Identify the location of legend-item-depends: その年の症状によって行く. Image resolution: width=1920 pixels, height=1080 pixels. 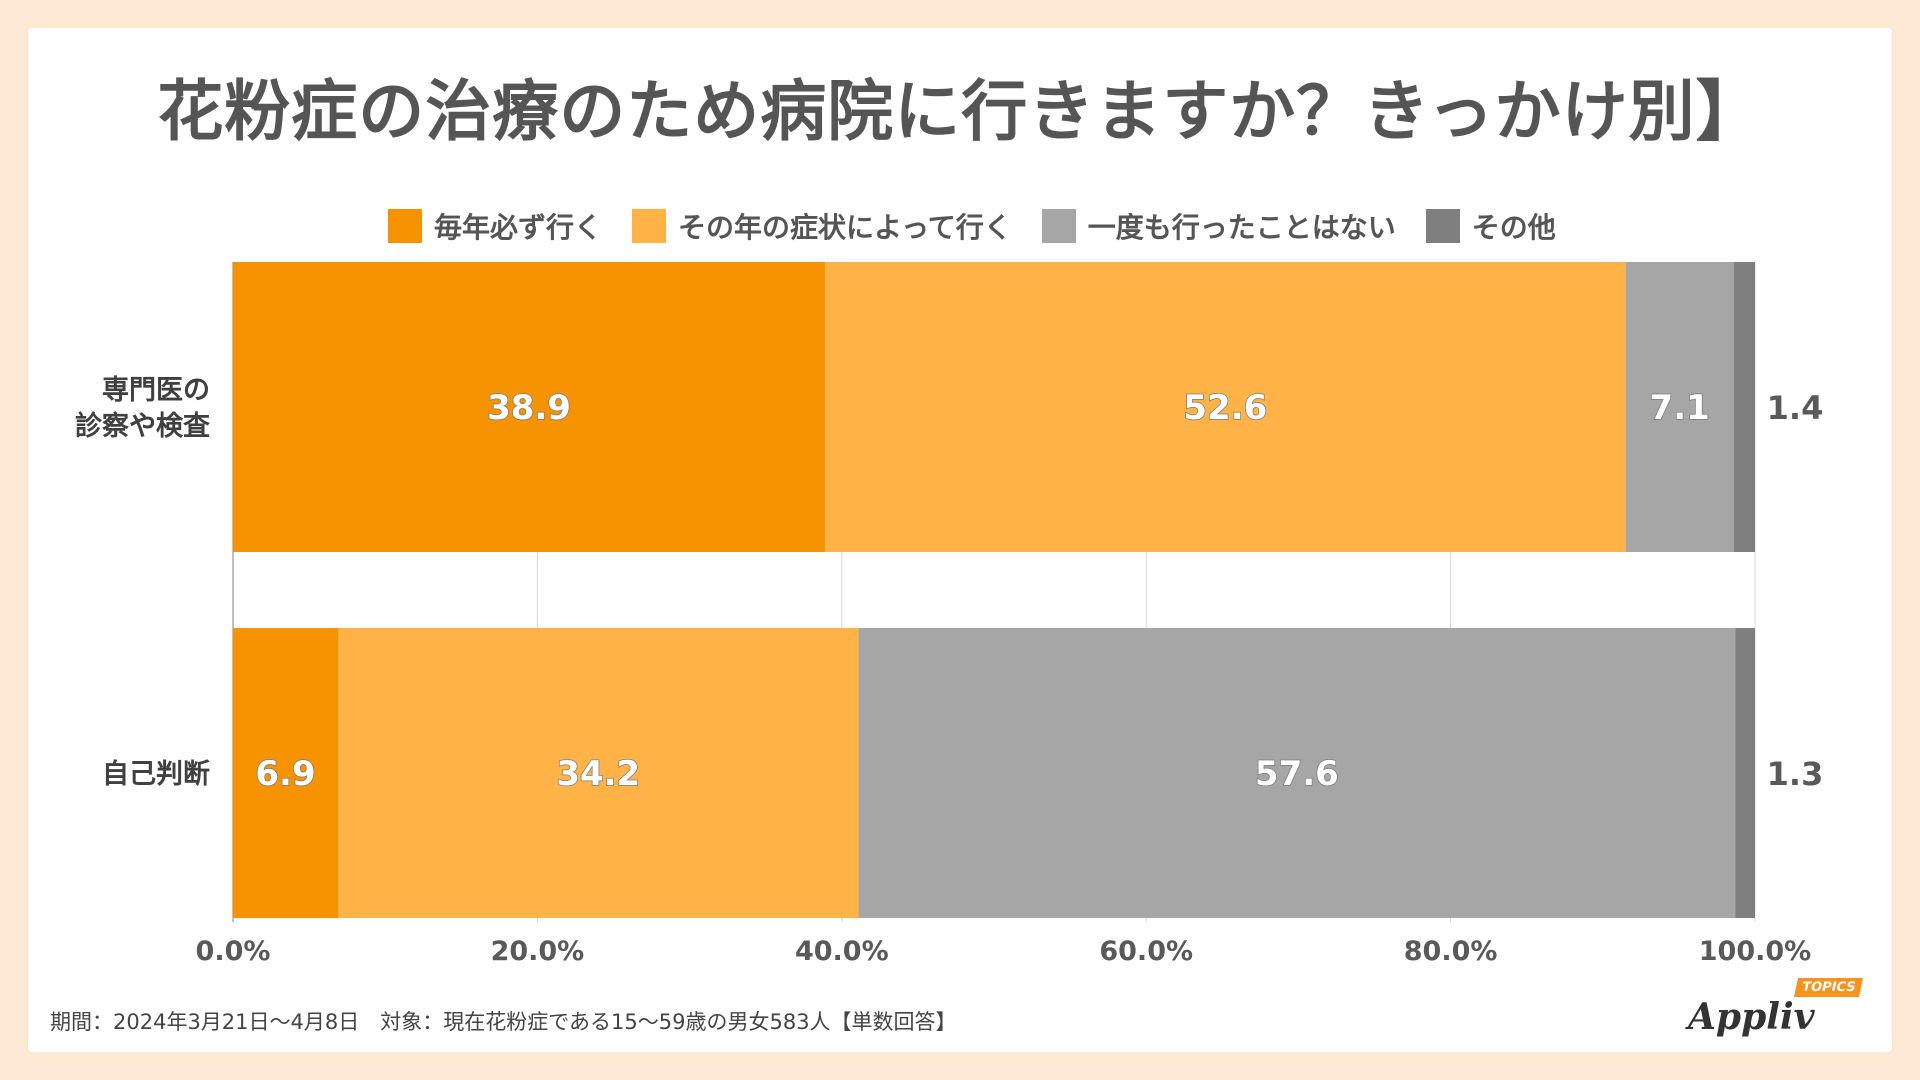
(822, 226).